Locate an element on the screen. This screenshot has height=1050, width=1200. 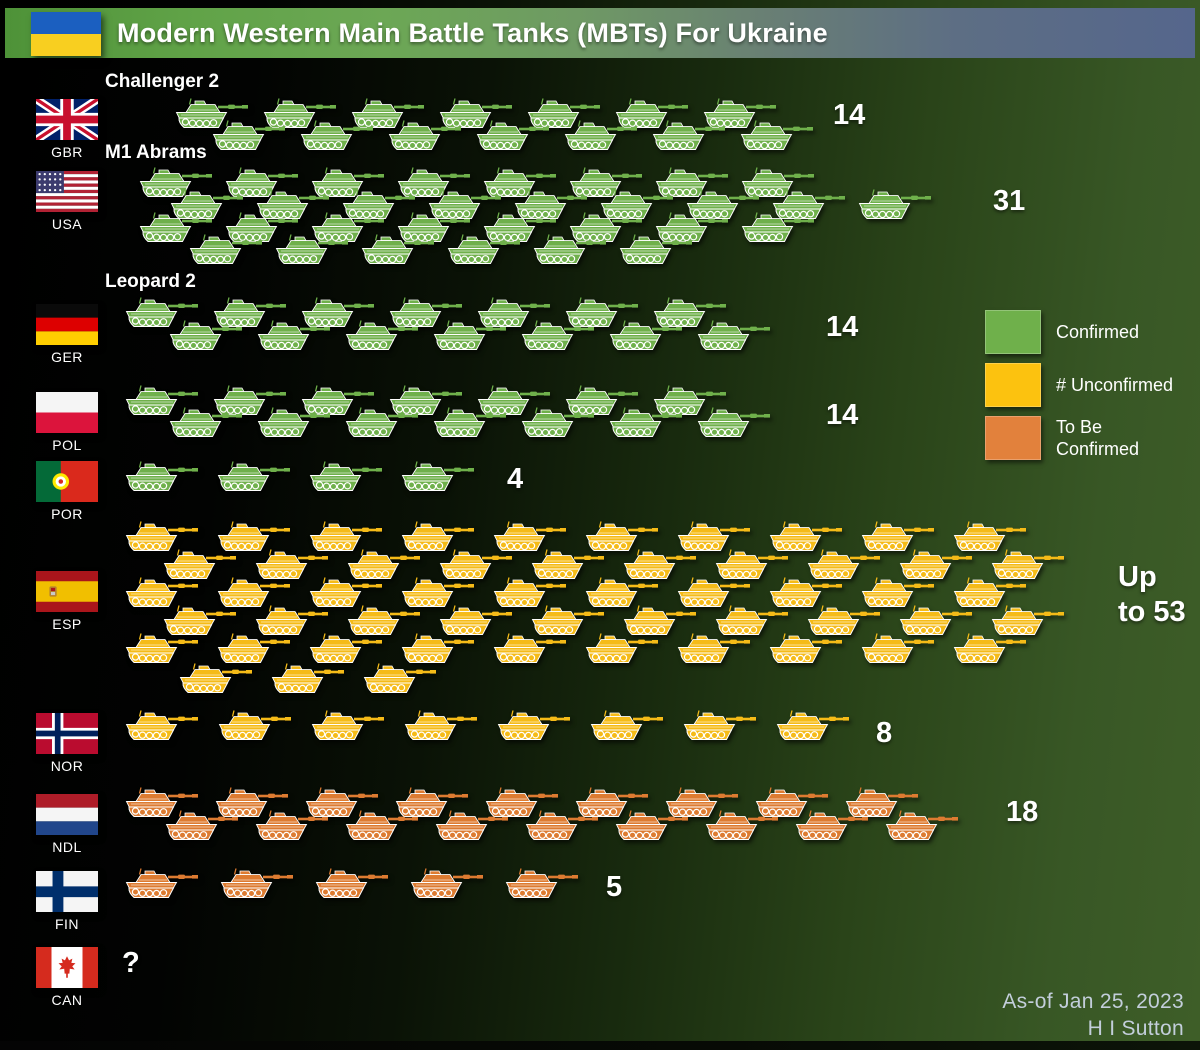
flag-nor-icon is located at coordinates (67, 733).